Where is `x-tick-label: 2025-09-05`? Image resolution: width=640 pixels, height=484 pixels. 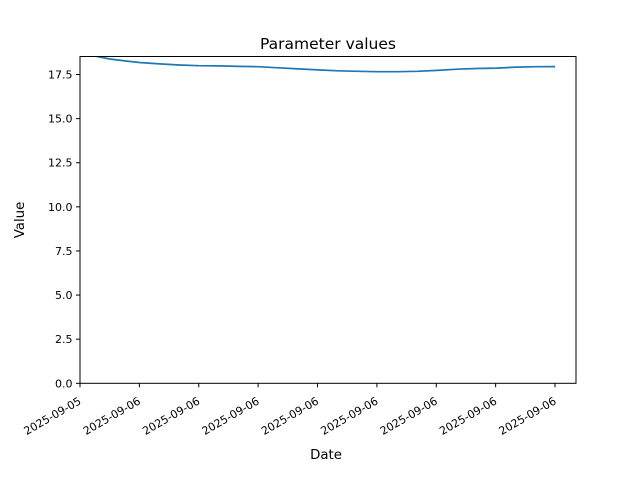 x-tick-label: 2025-09-05 is located at coordinates (53, 416).